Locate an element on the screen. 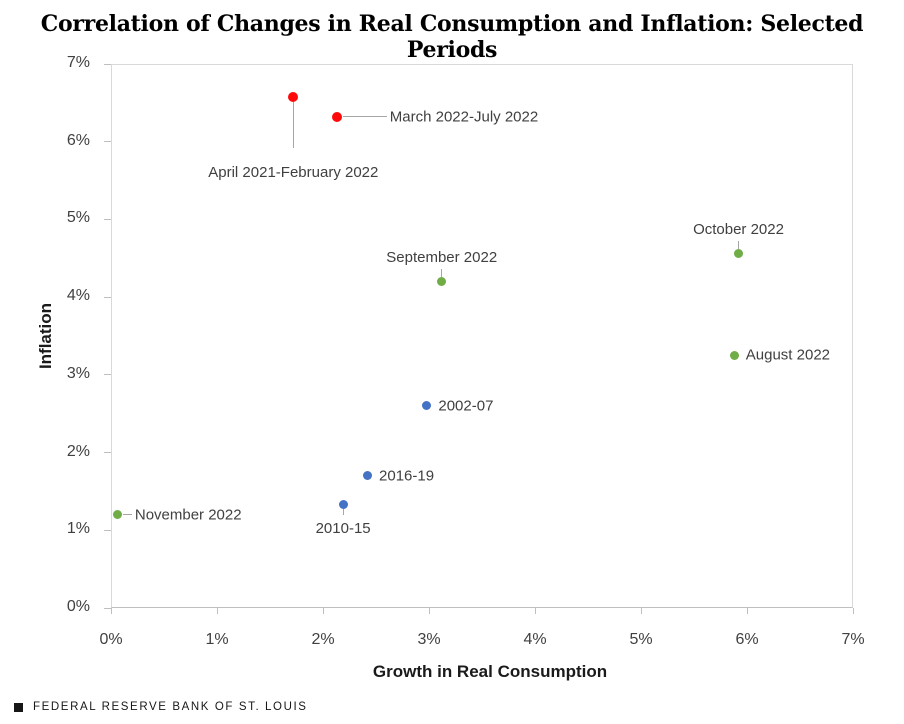  data-point-label-2002-07: 2002-07 is located at coordinates (466, 406).